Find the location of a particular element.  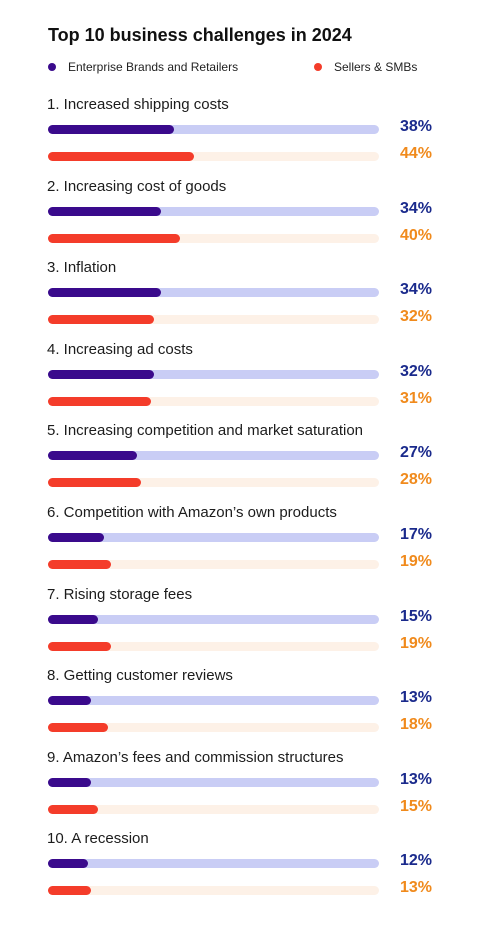

category-label: 1. Increased shipping costs is located at coordinates (138, 104).